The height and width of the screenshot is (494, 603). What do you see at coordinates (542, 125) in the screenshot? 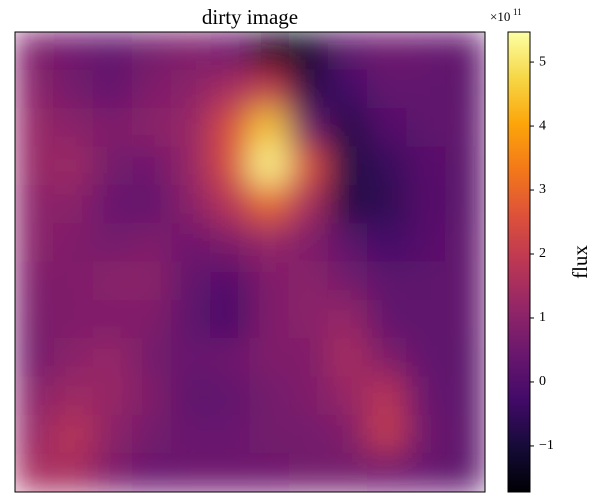
I see `colorbar-tick-label: 4` at bounding box center [542, 125].